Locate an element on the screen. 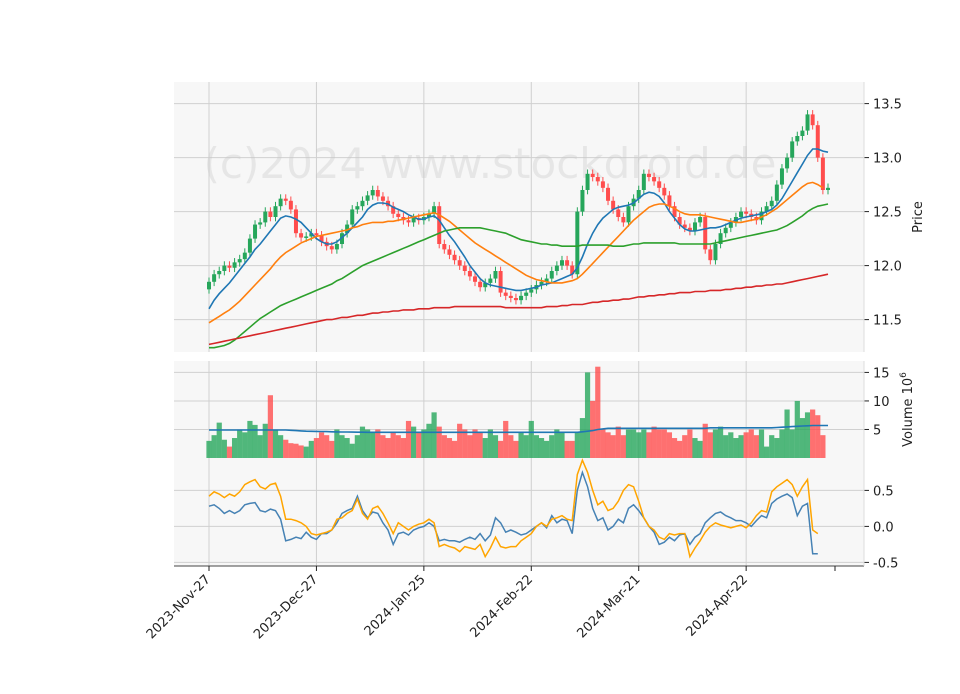 The height and width of the screenshot is (694, 960). price-axis-title: Price is located at coordinates (918, 217).